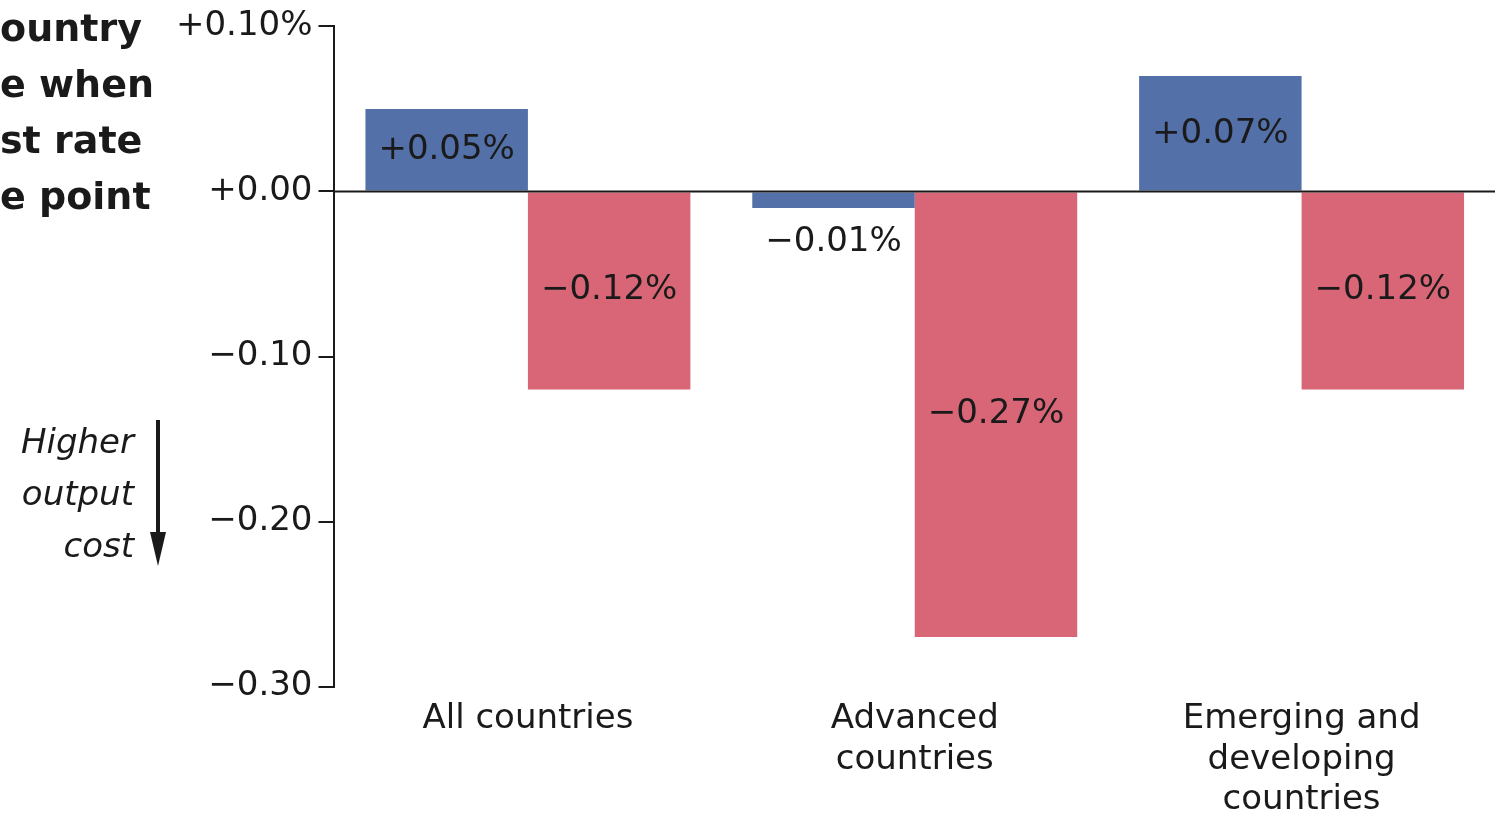 The height and width of the screenshot is (833, 1500). Describe the element at coordinates (244, 23) in the screenshot. I see `y-tick-label: +0.10%` at that location.